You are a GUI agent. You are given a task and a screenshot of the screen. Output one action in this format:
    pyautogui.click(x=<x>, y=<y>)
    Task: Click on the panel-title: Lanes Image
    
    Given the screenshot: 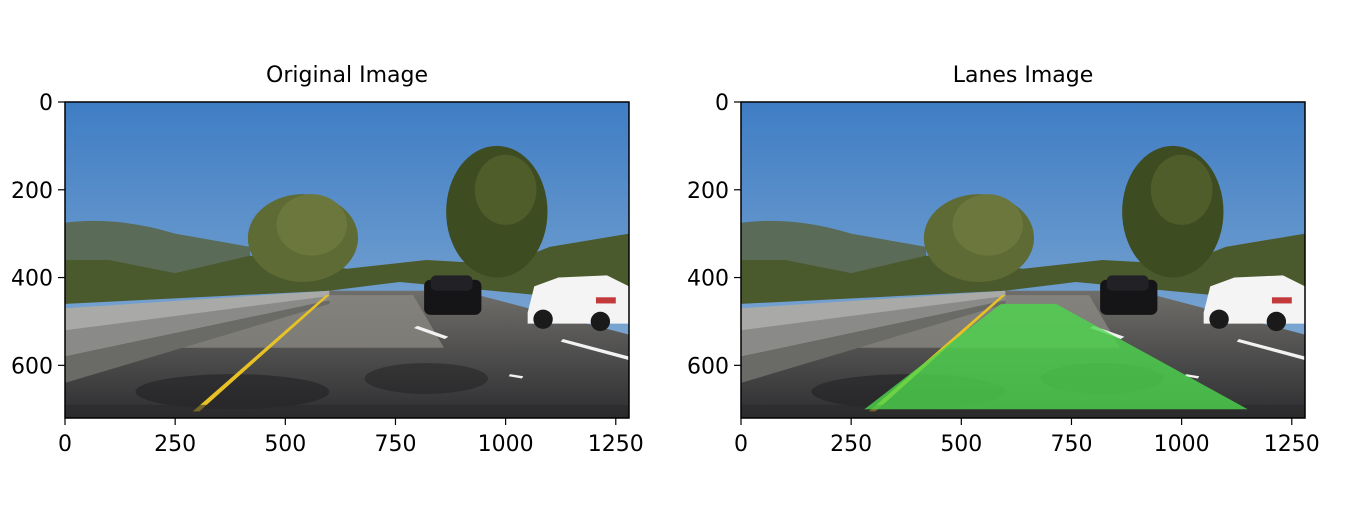 What is the action you would take?
    pyautogui.click(x=1023, y=75)
    